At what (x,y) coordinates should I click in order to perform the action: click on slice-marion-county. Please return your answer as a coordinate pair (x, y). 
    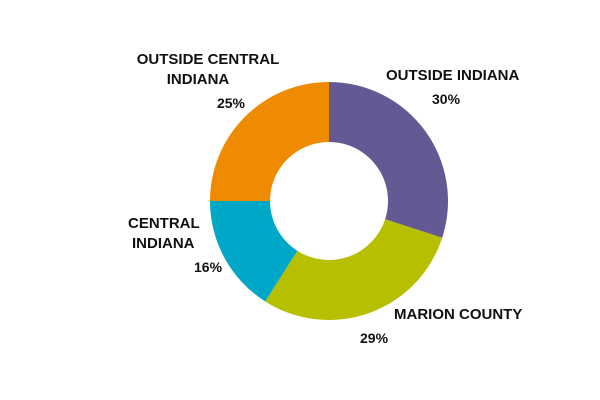
    Looking at the image, I should click on (354, 270).